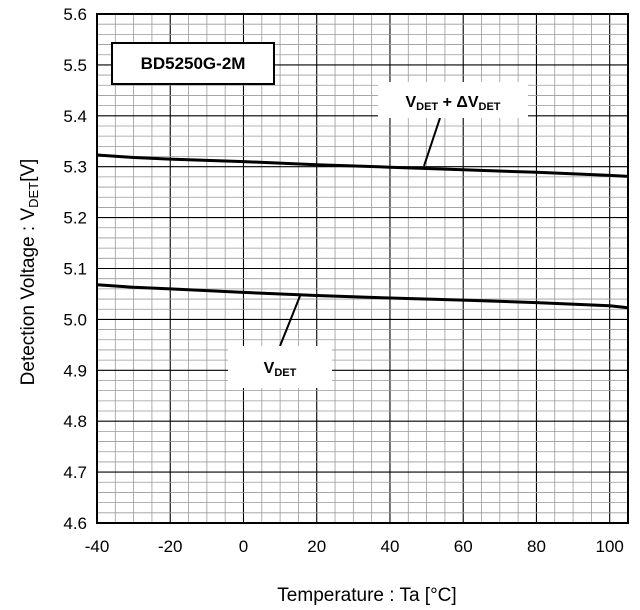 The width and height of the screenshot is (640, 610). What do you see at coordinates (366, 595) in the screenshot?
I see `x-axis-label: Temperature : Ta [°C]` at bounding box center [366, 595].